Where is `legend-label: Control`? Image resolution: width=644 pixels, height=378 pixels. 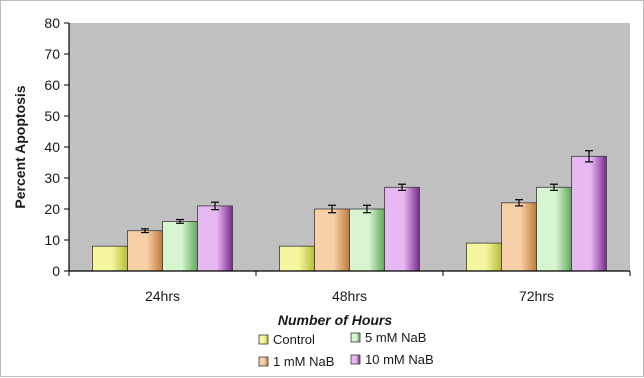 legend-label: Control is located at coordinates (294, 339).